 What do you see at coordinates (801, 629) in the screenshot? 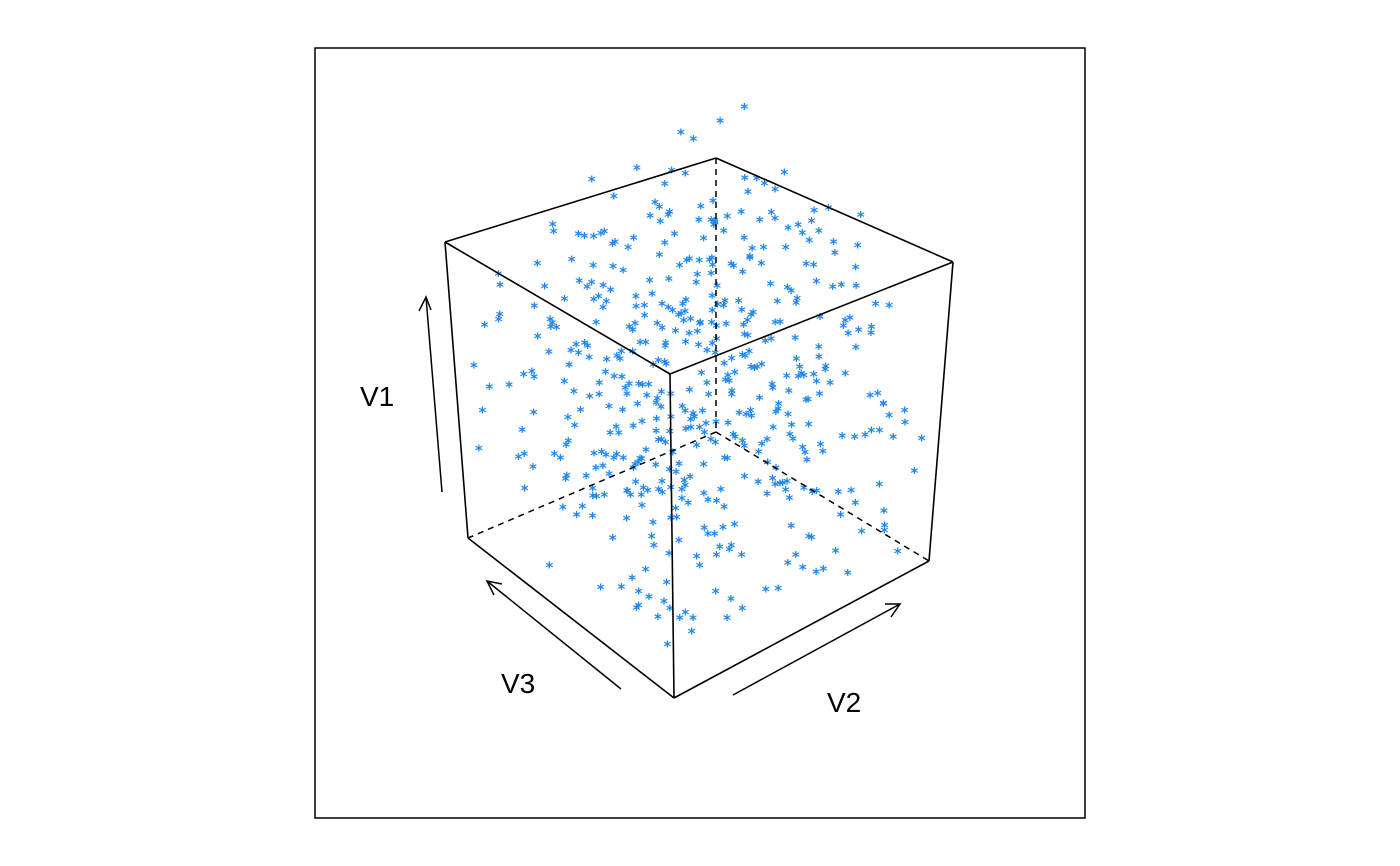
I see `cube-edge` at bounding box center [801, 629].